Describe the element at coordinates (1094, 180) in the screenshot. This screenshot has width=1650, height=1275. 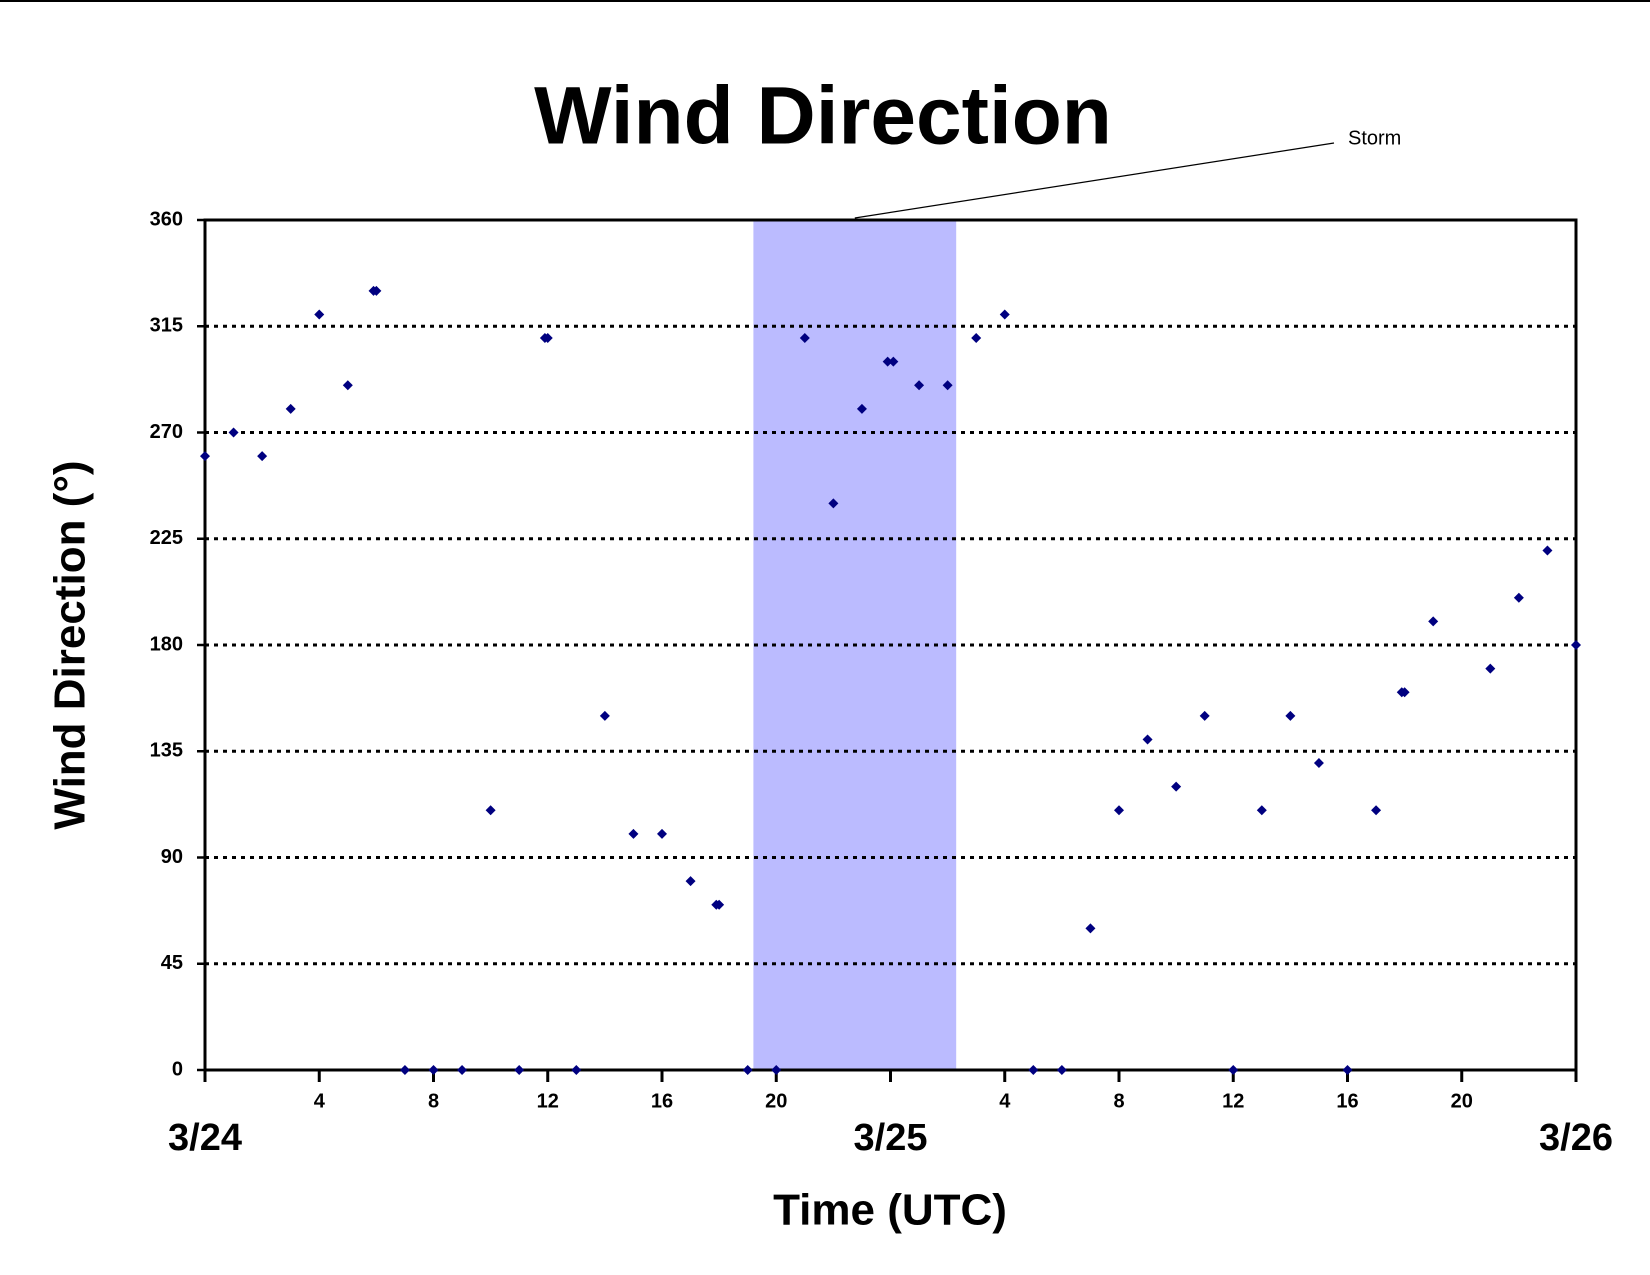
I see `annotation-leader` at that location.